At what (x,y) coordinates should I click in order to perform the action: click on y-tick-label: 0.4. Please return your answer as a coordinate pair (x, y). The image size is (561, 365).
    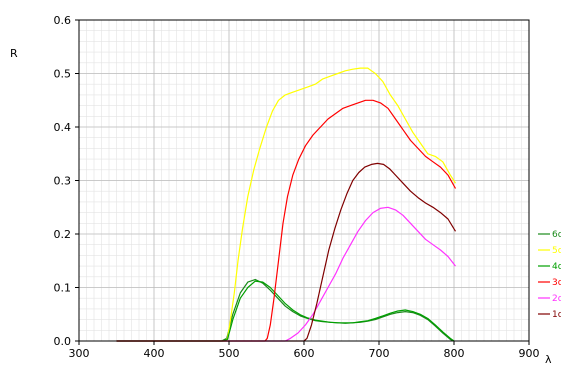
    Looking at the image, I should click on (63, 127).